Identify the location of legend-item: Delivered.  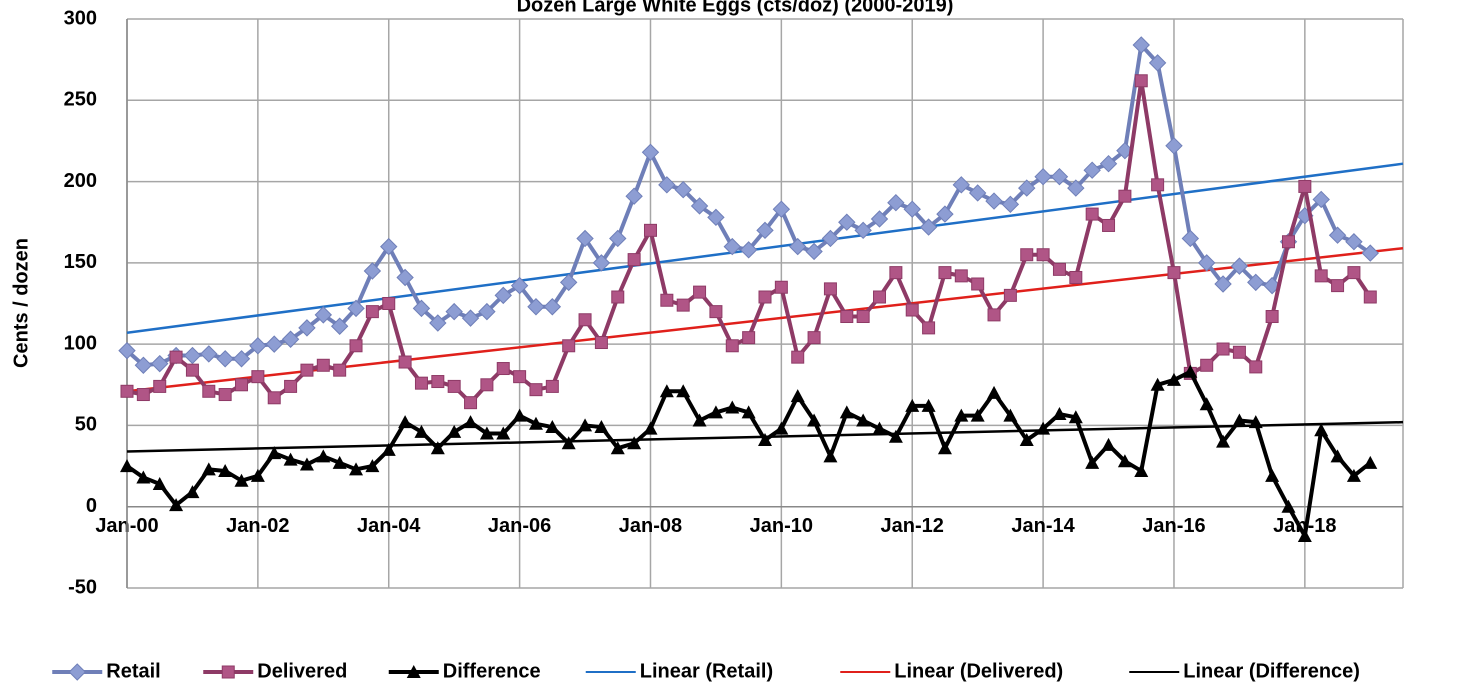
(275, 671).